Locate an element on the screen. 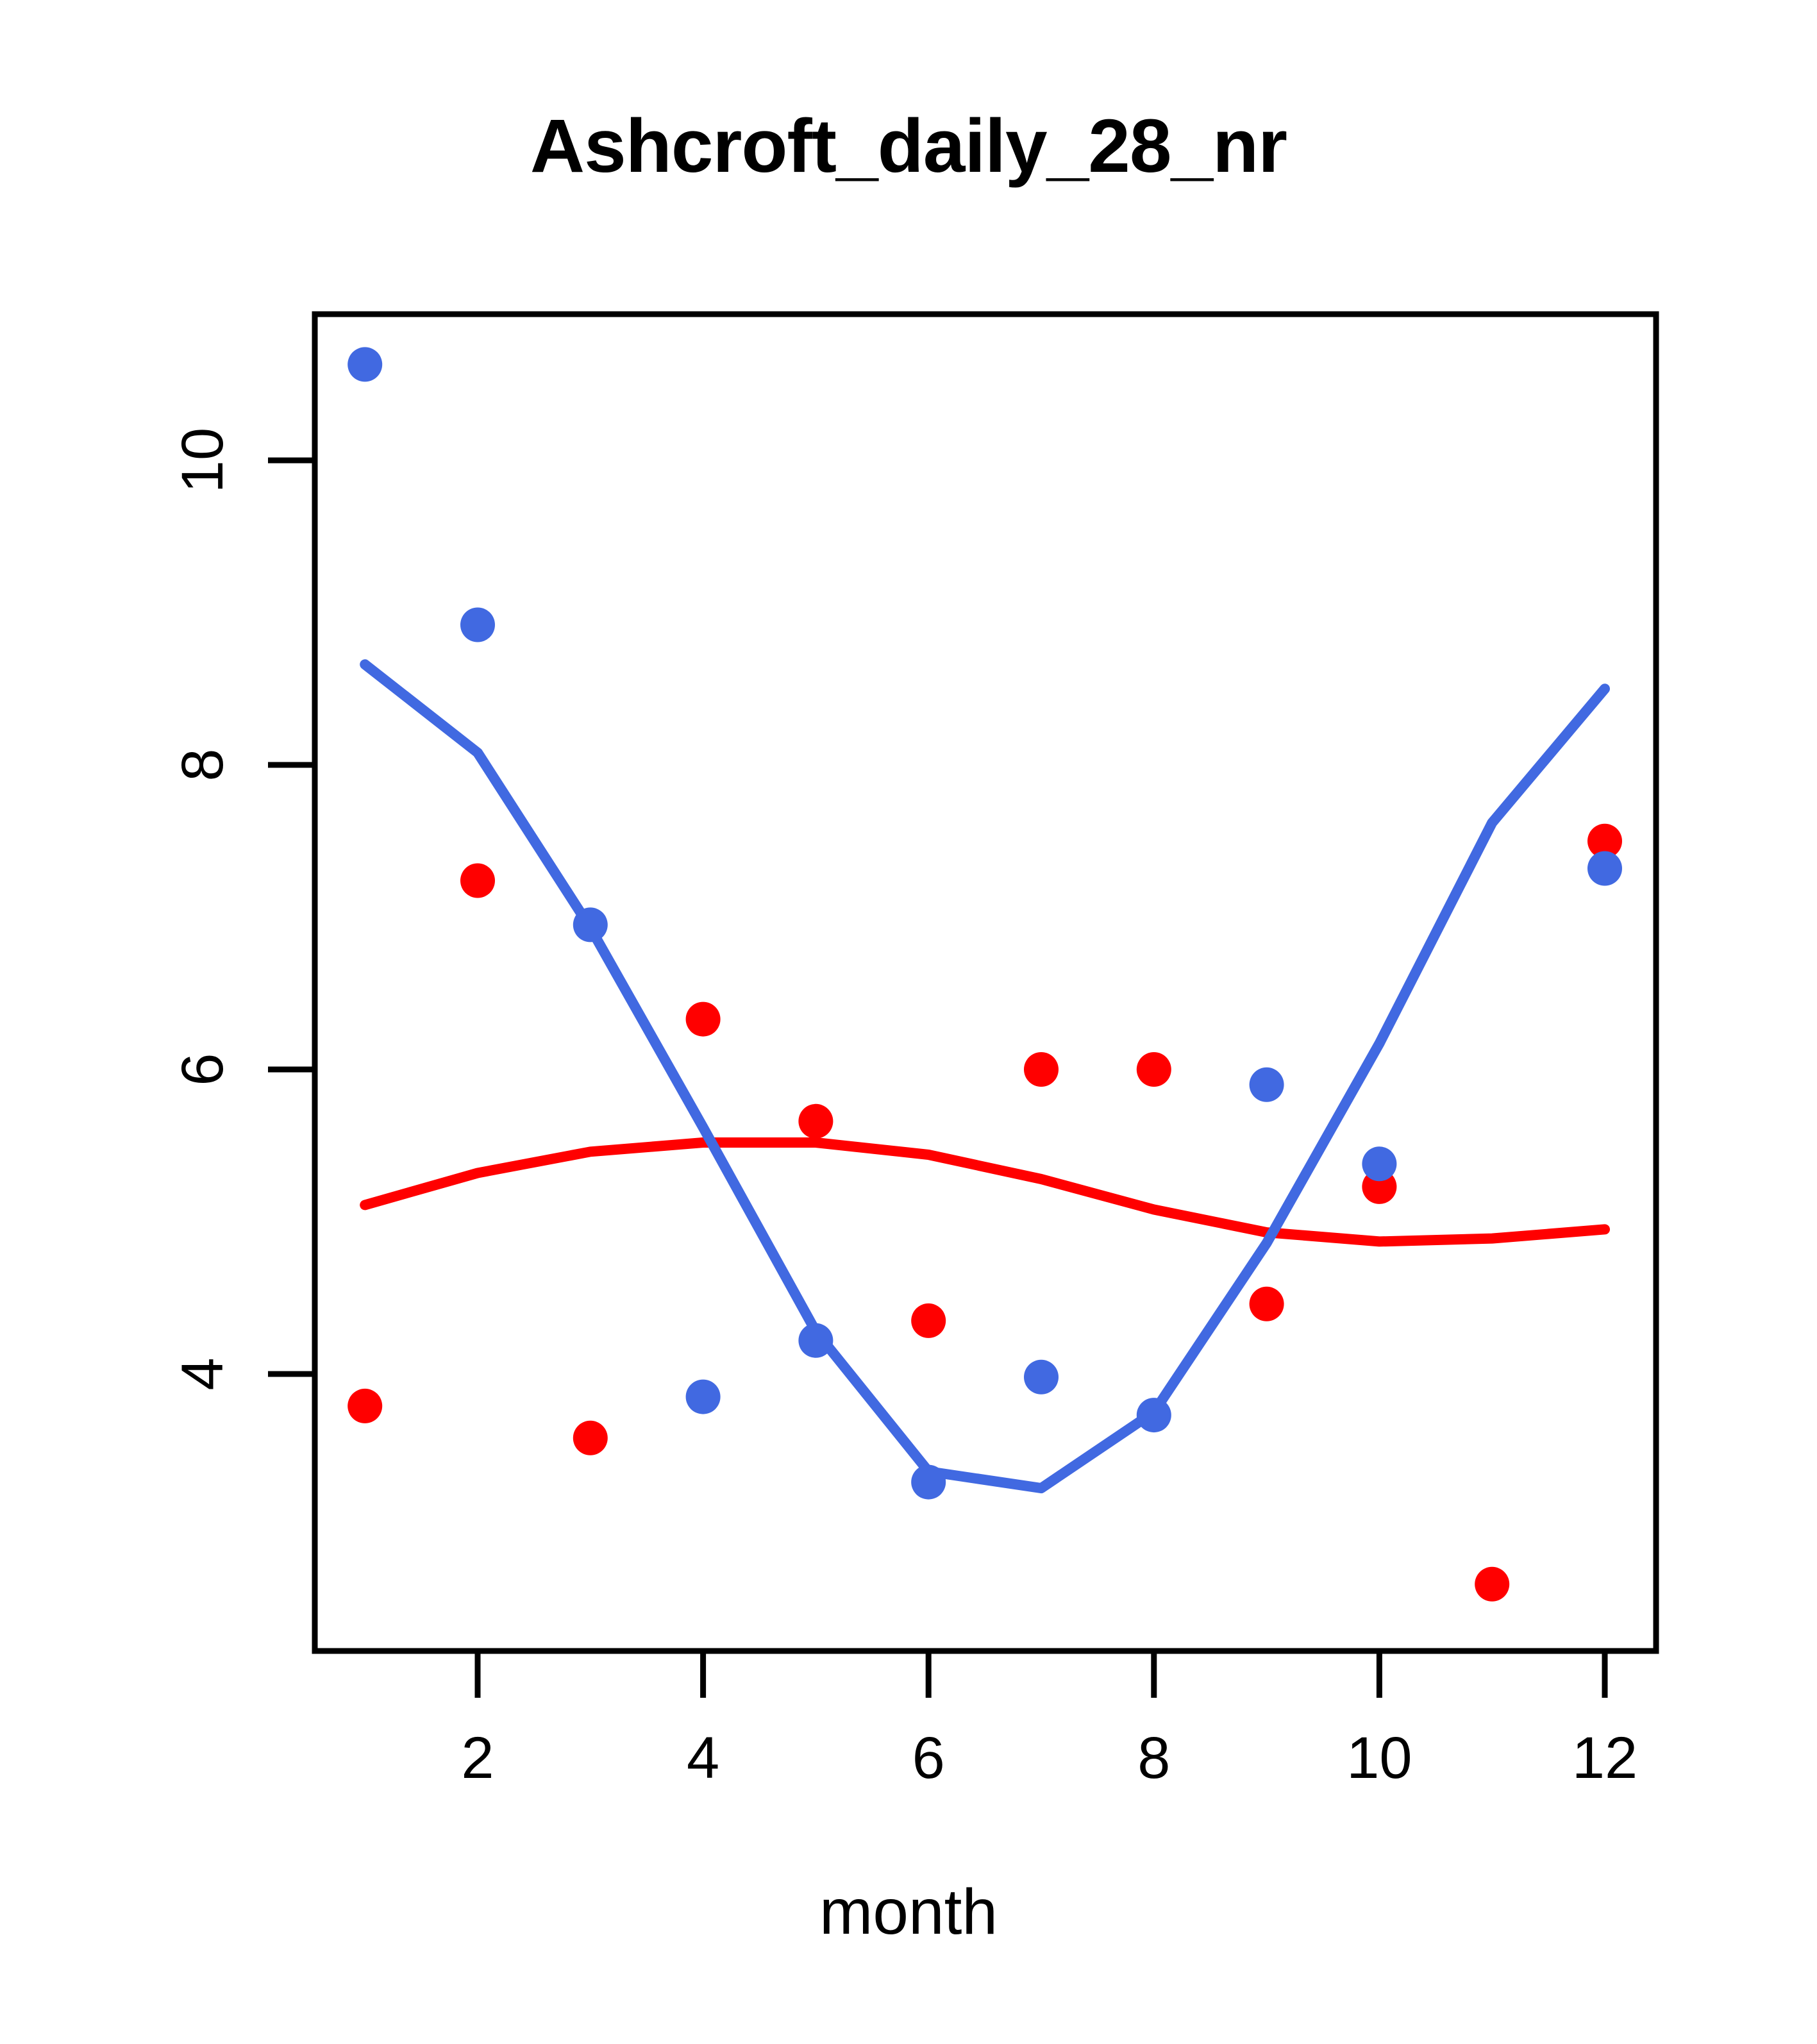 This screenshot has height=2044, width=1817. x-tick-label: 12 is located at coordinates (1604, 1758).